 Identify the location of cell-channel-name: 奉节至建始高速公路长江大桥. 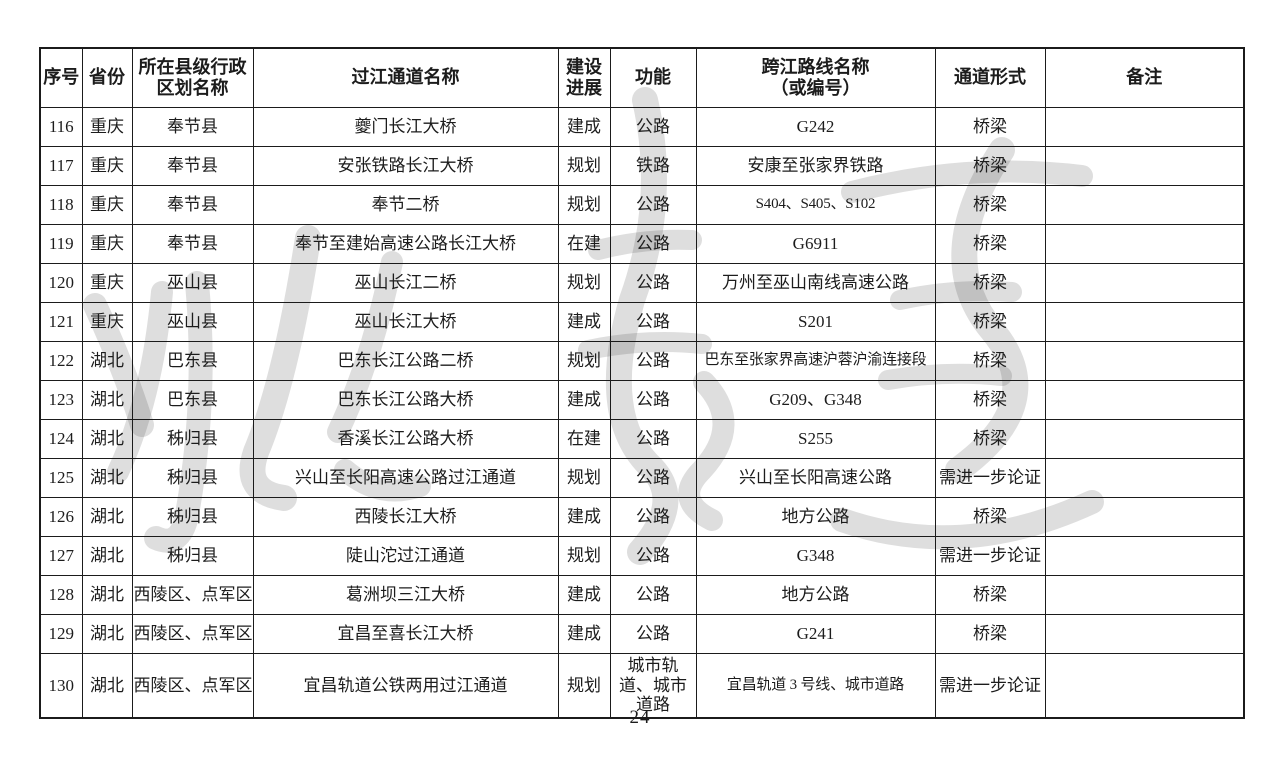
(405, 244).